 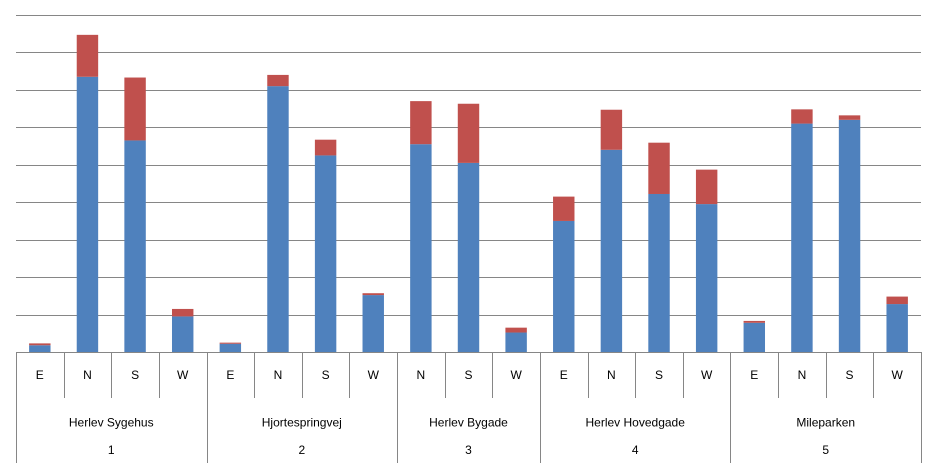 What do you see at coordinates (635, 450) in the screenshot?
I see `group-number-label: 4` at bounding box center [635, 450].